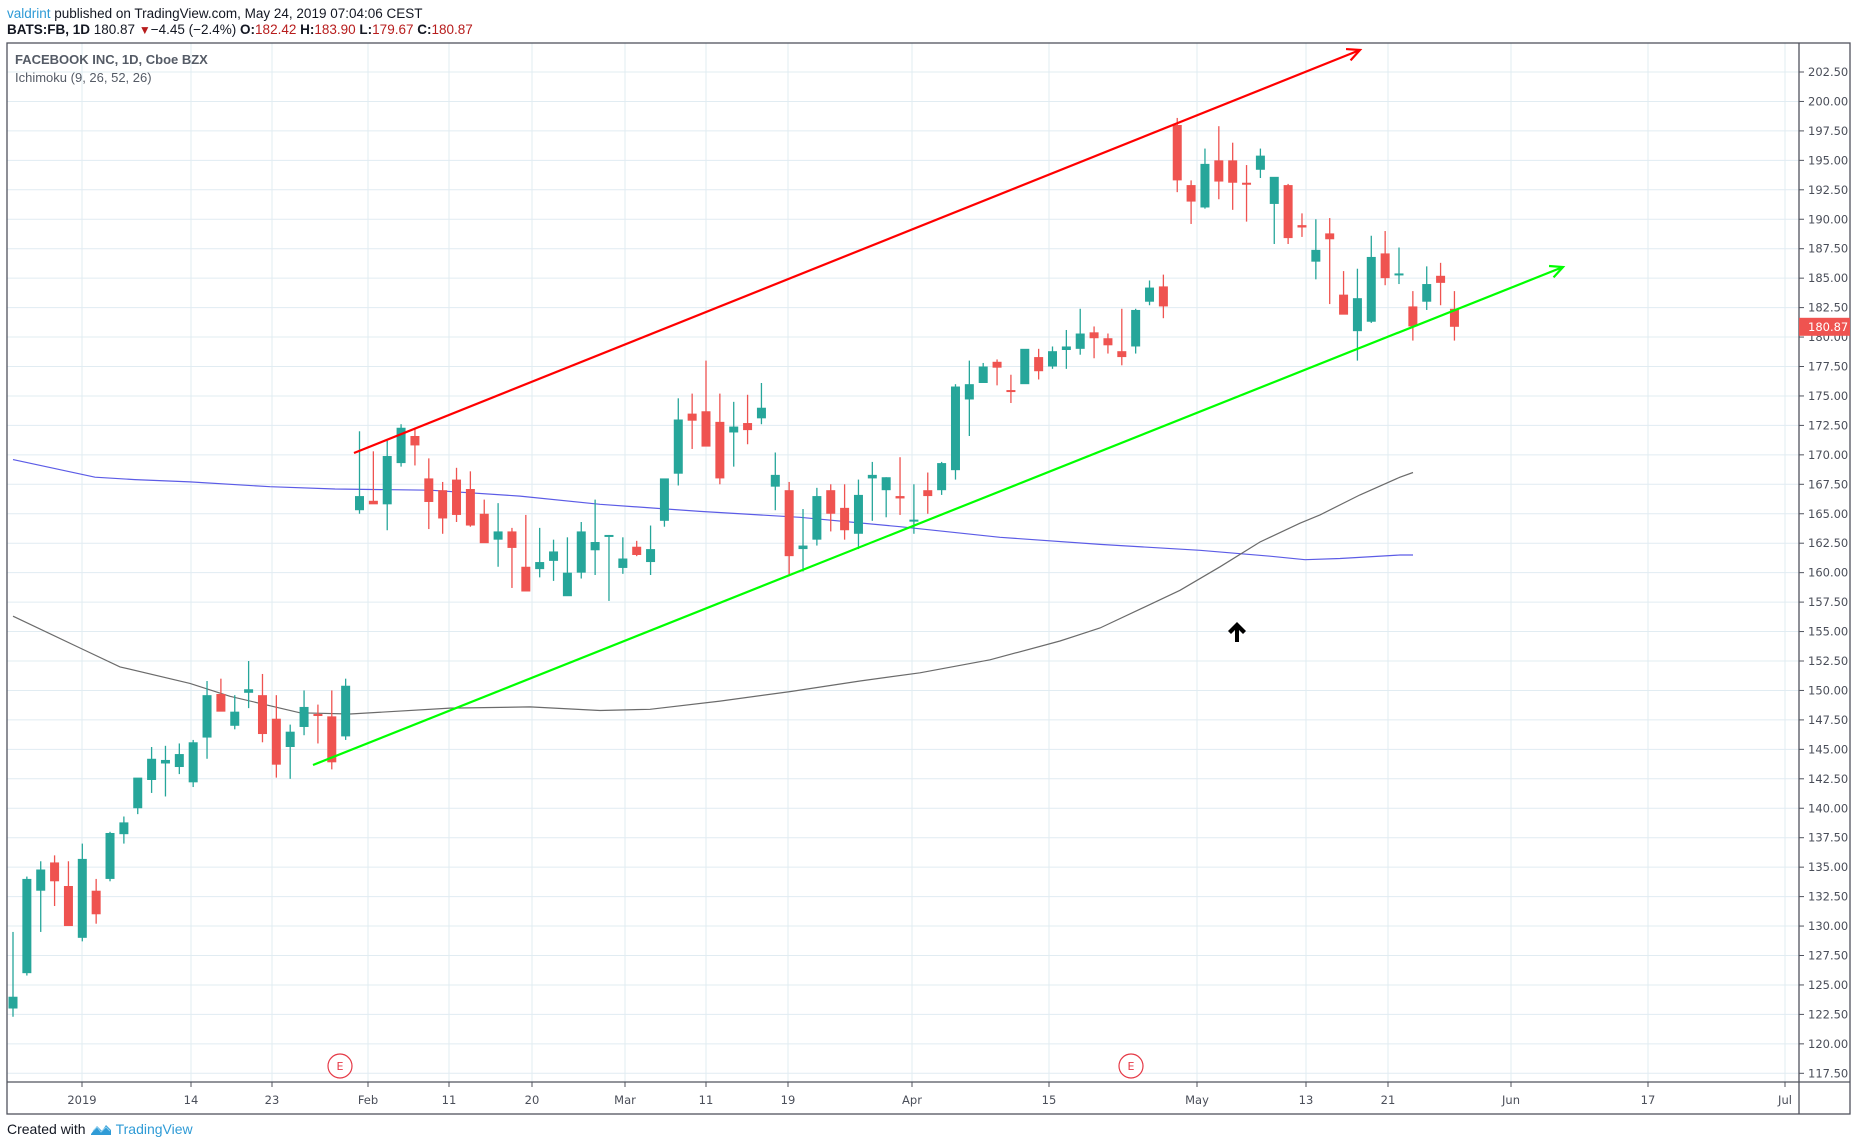  Describe the element at coordinates (83, 77) in the screenshot. I see `indicator-legend: Ichimoku (9, 26, 52, 26)` at that location.